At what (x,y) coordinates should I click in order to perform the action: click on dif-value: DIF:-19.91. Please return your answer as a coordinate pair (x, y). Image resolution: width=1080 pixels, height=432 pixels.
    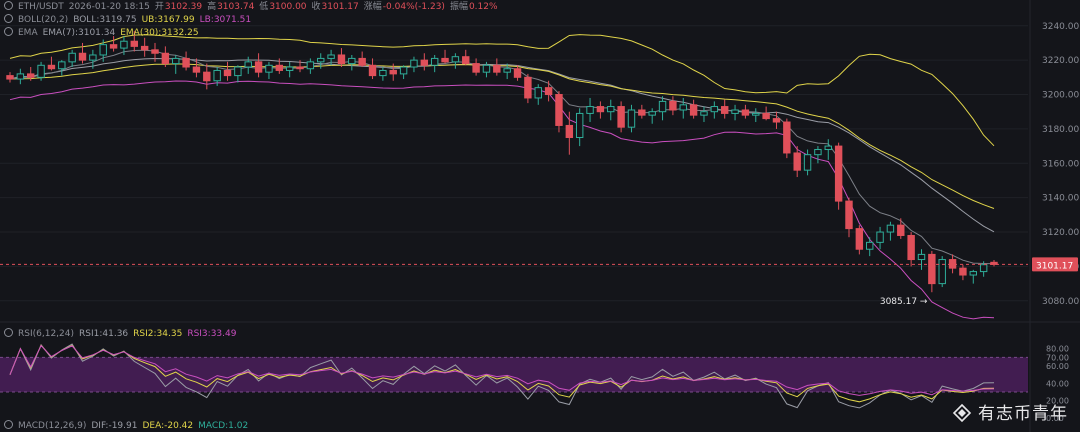
    Looking at the image, I should click on (114, 426).